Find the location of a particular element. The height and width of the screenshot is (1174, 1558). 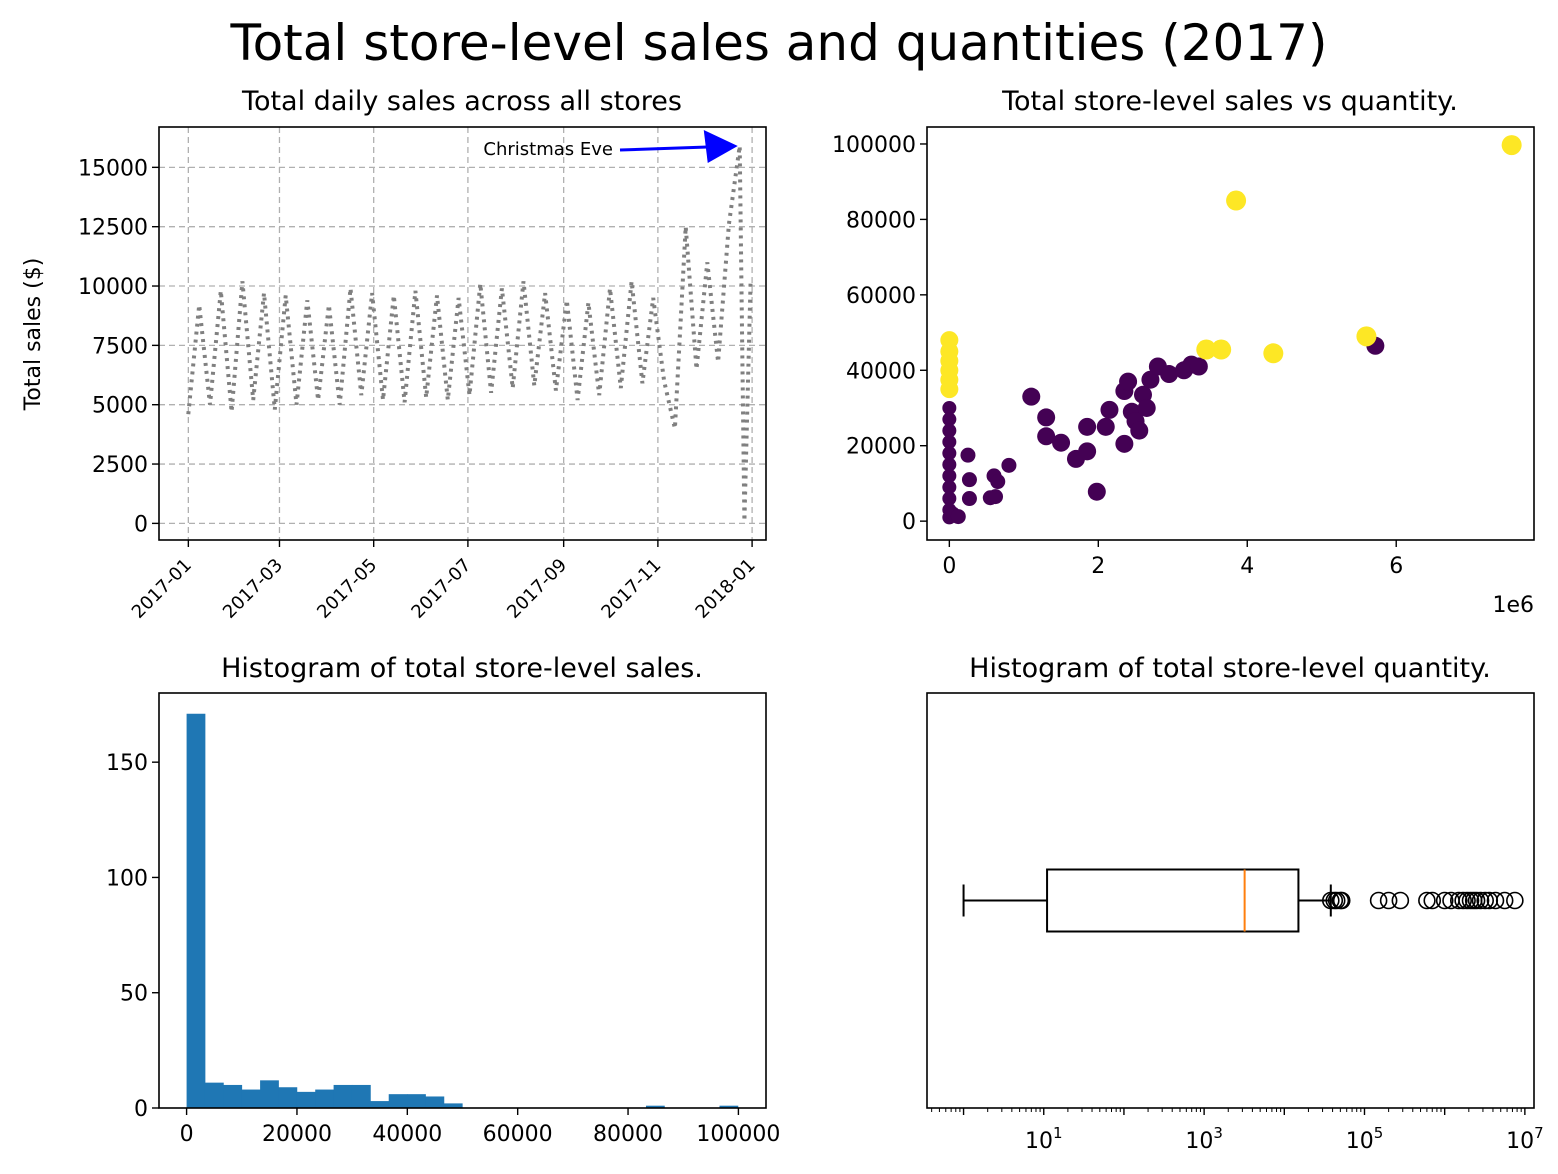

line-chart-title: Total daily sales across all stores is located at coordinates (461, 101).